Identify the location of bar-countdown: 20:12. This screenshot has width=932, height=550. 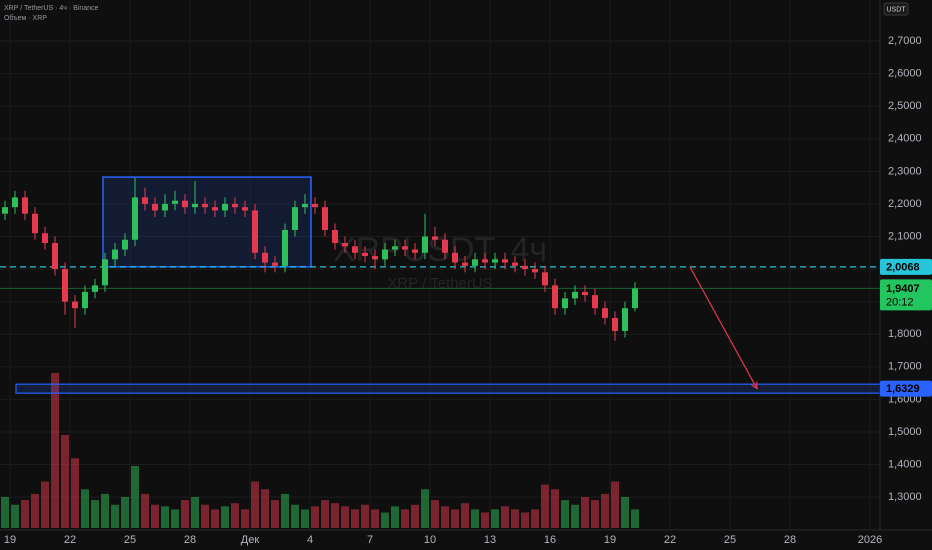
(900, 302).